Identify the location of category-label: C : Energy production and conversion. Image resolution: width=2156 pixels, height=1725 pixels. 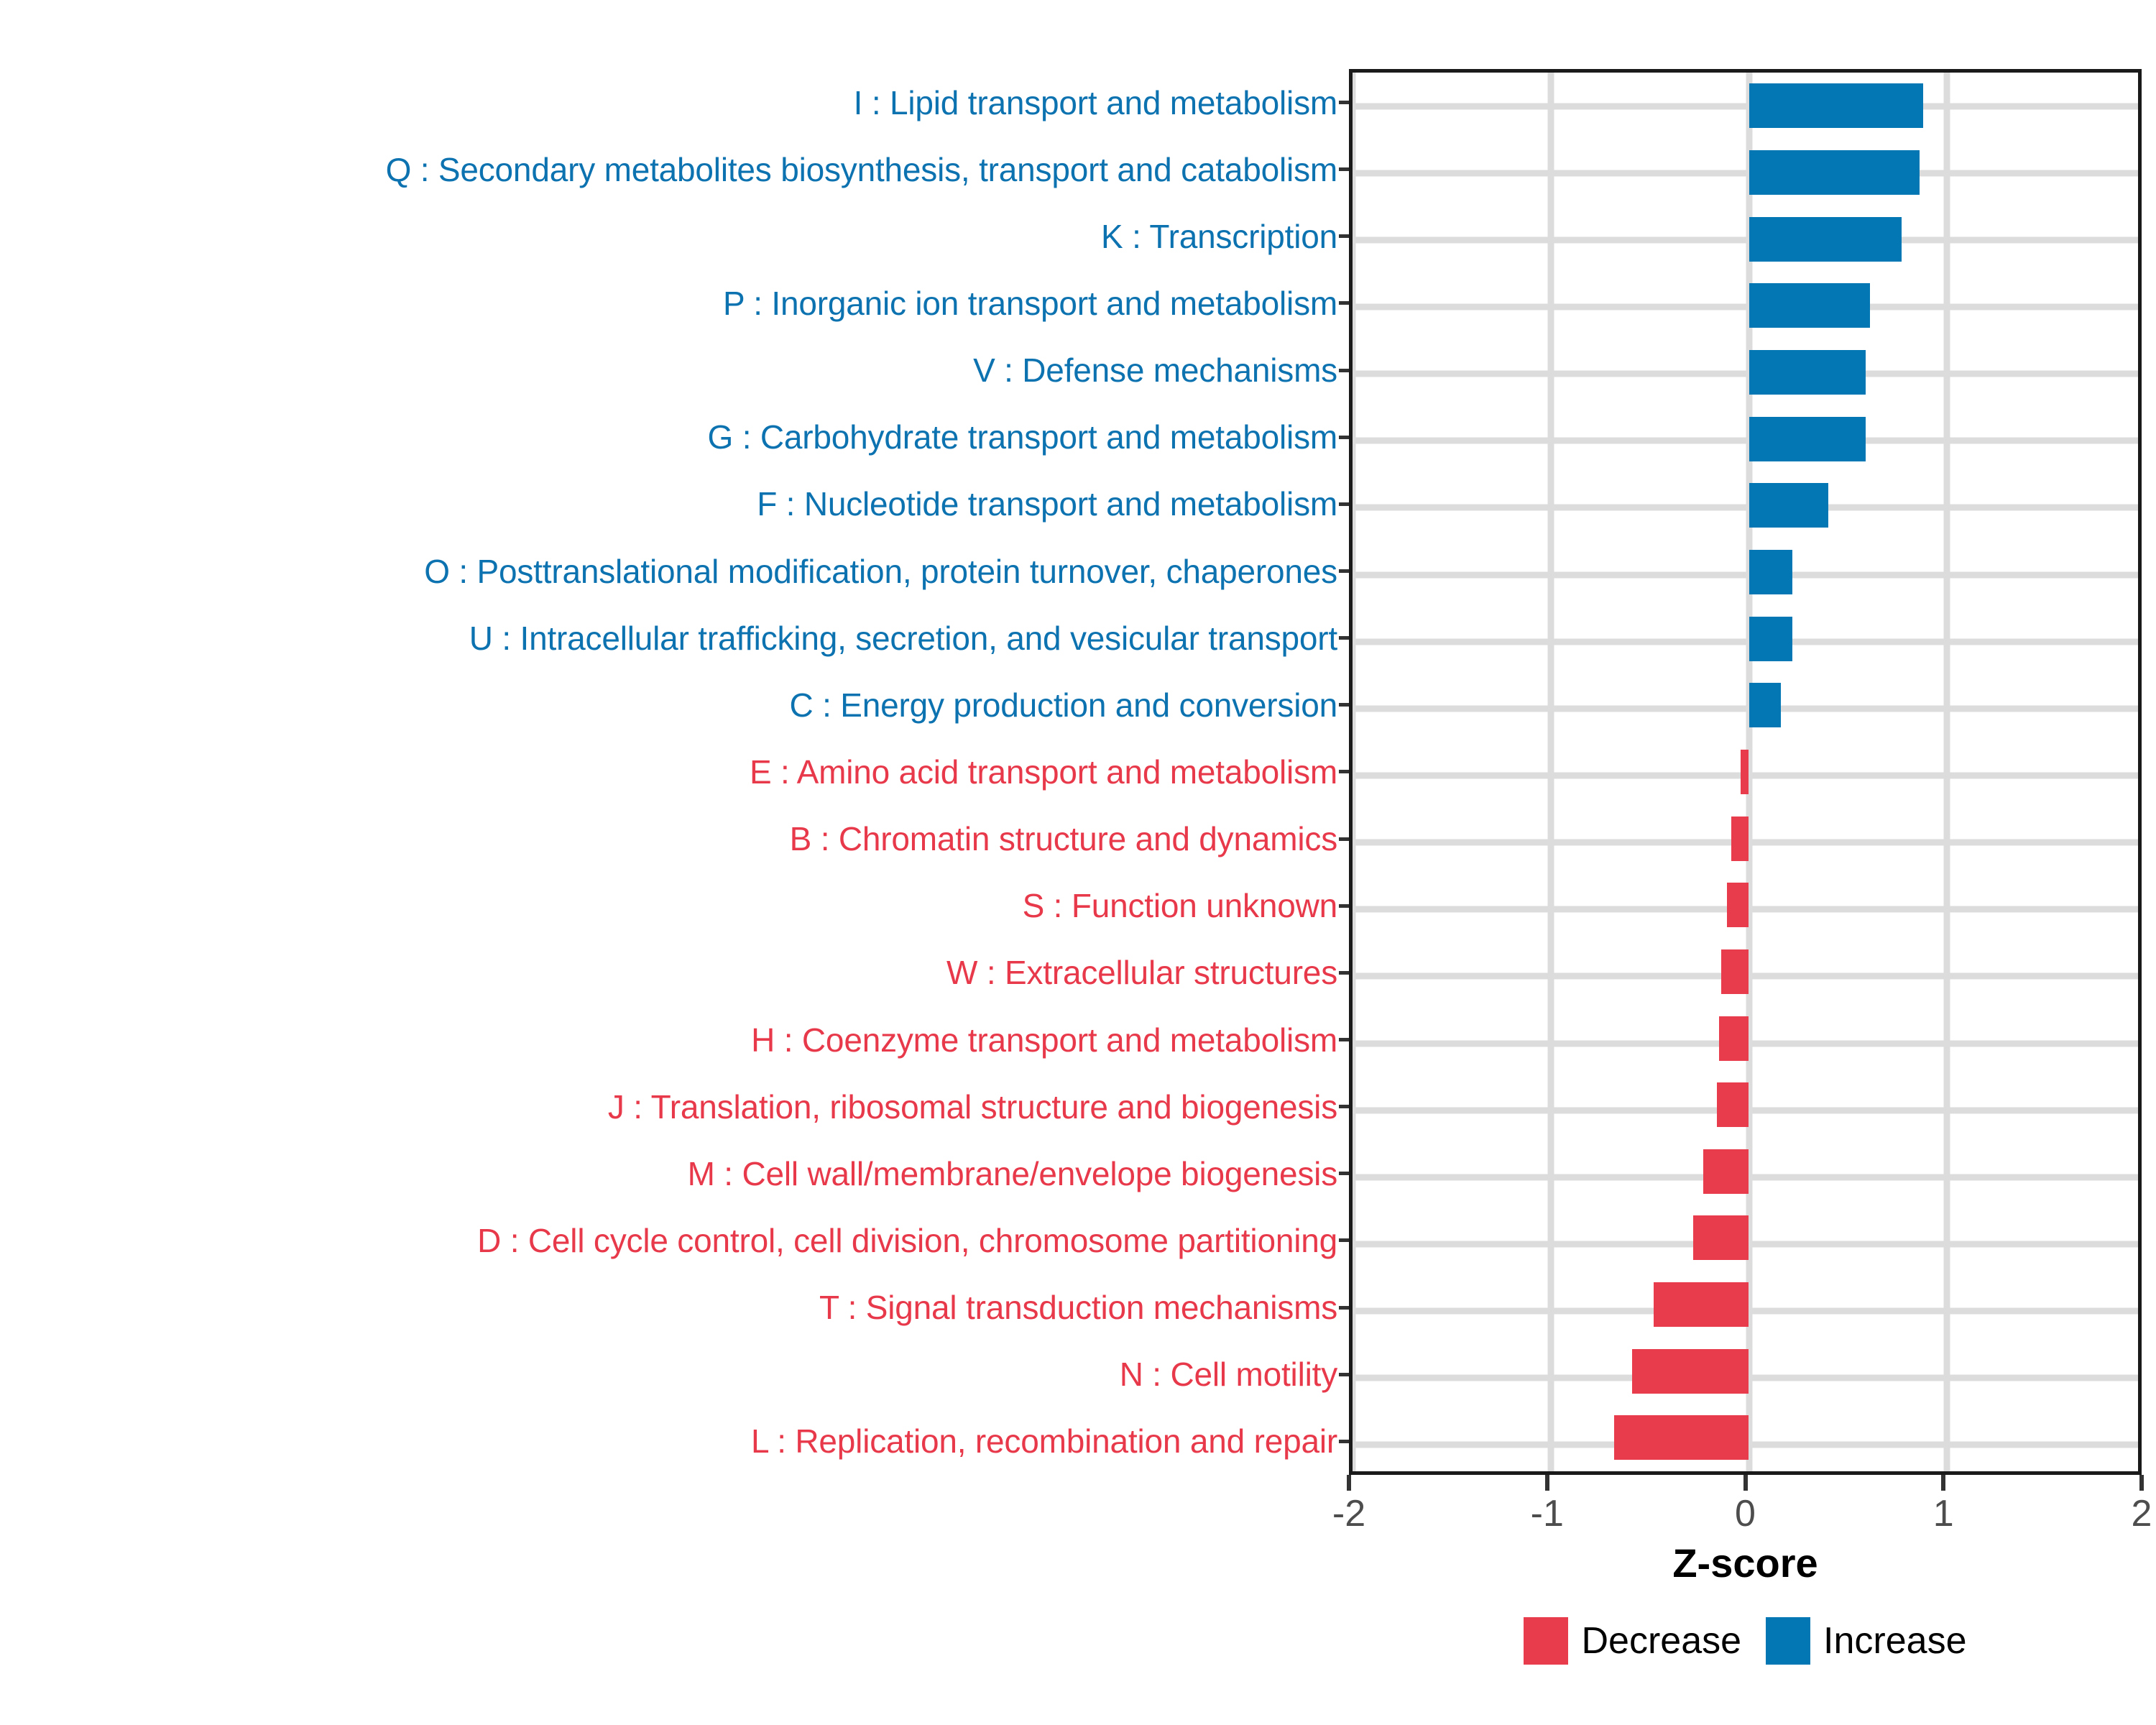
(1063, 705).